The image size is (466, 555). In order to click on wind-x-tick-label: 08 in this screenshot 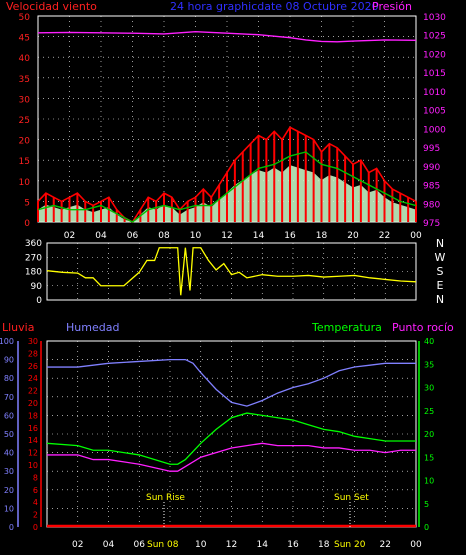, I will do `click(164, 236)`.